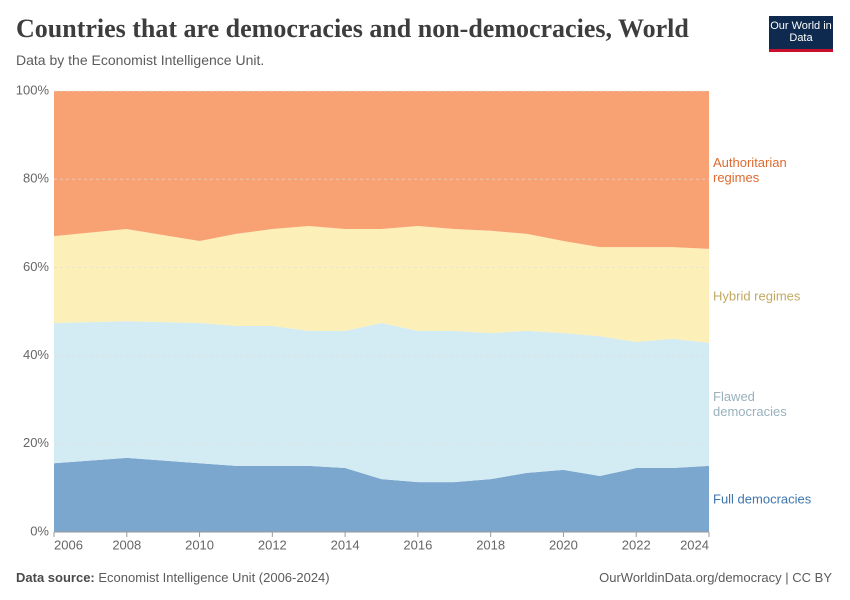 The width and height of the screenshot is (850, 600). Describe the element at coordinates (563, 544) in the screenshot. I see `x-tick-label: 2020` at that location.